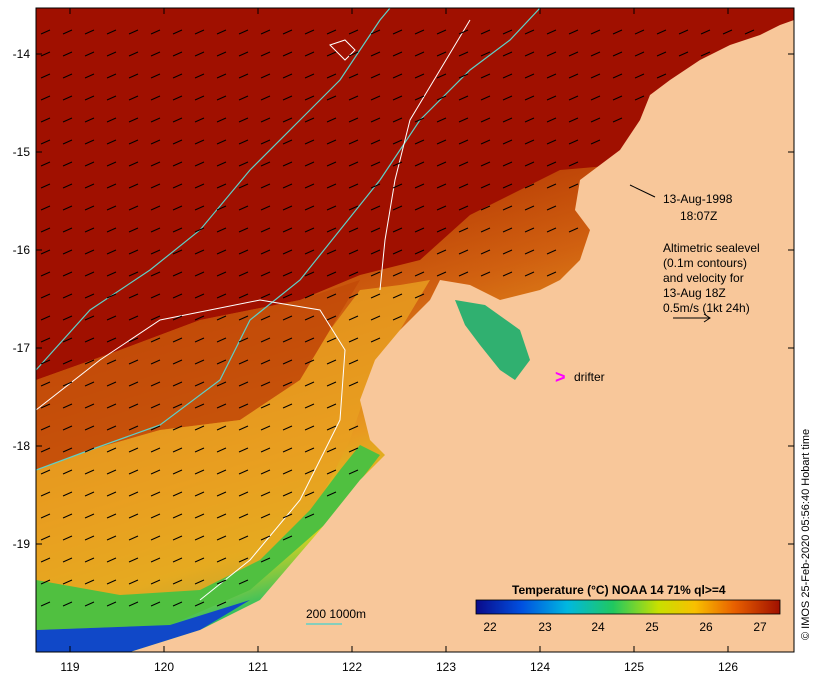  What do you see at coordinates (692, 318) in the screenshot?
I see `velocity-scale-arrow` at bounding box center [692, 318].